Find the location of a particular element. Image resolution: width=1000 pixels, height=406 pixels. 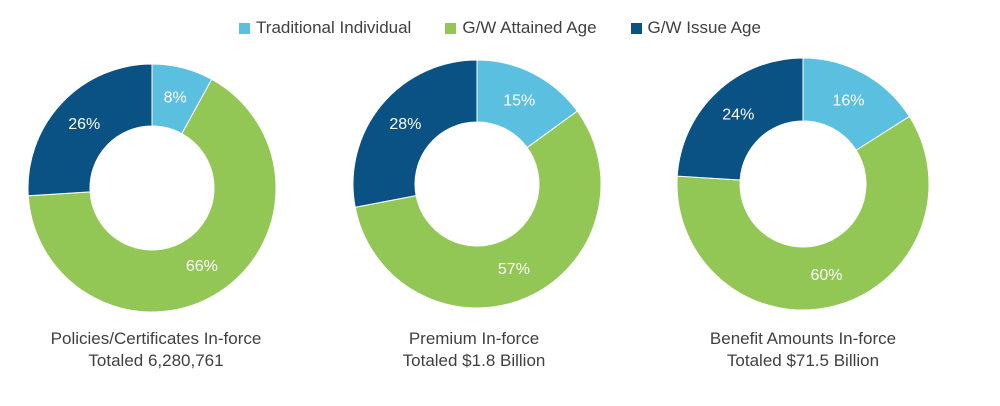

legend-swatch-gw-issue-age is located at coordinates (636, 28).